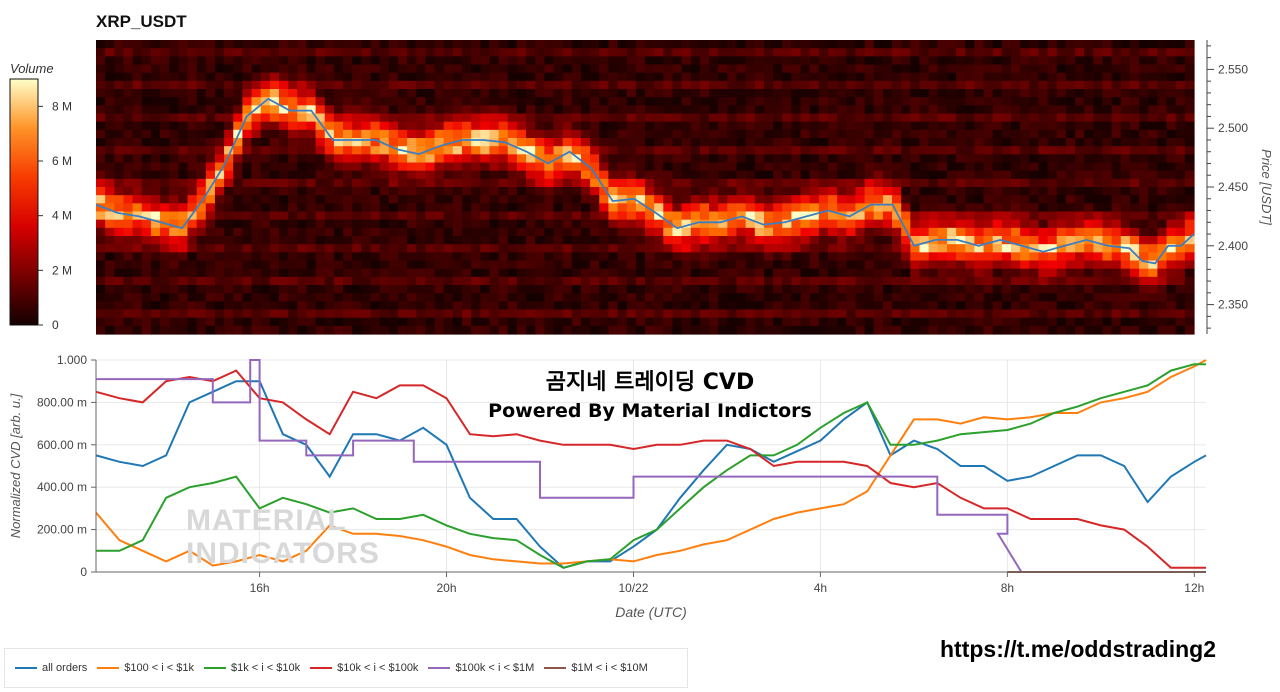 This screenshot has width=1280, height=692. I want to click on colorbar-tick-label: 2 M, so click(62, 270).